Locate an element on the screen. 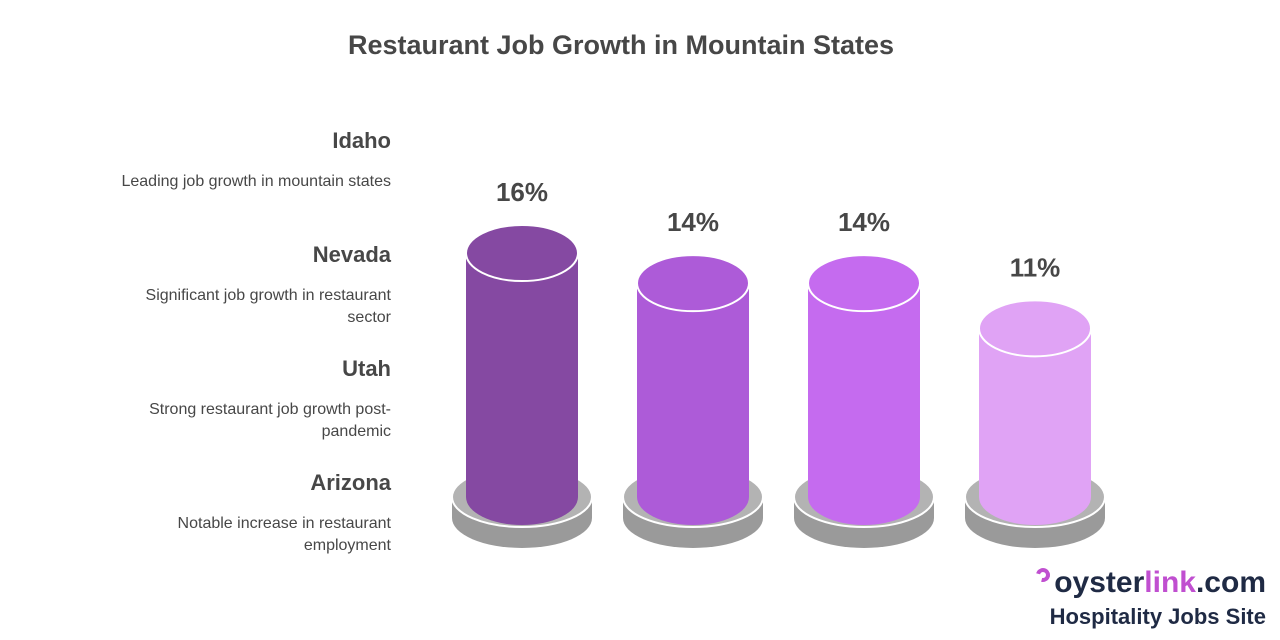  brand-name: oysterlink.com is located at coordinates (1149, 582).